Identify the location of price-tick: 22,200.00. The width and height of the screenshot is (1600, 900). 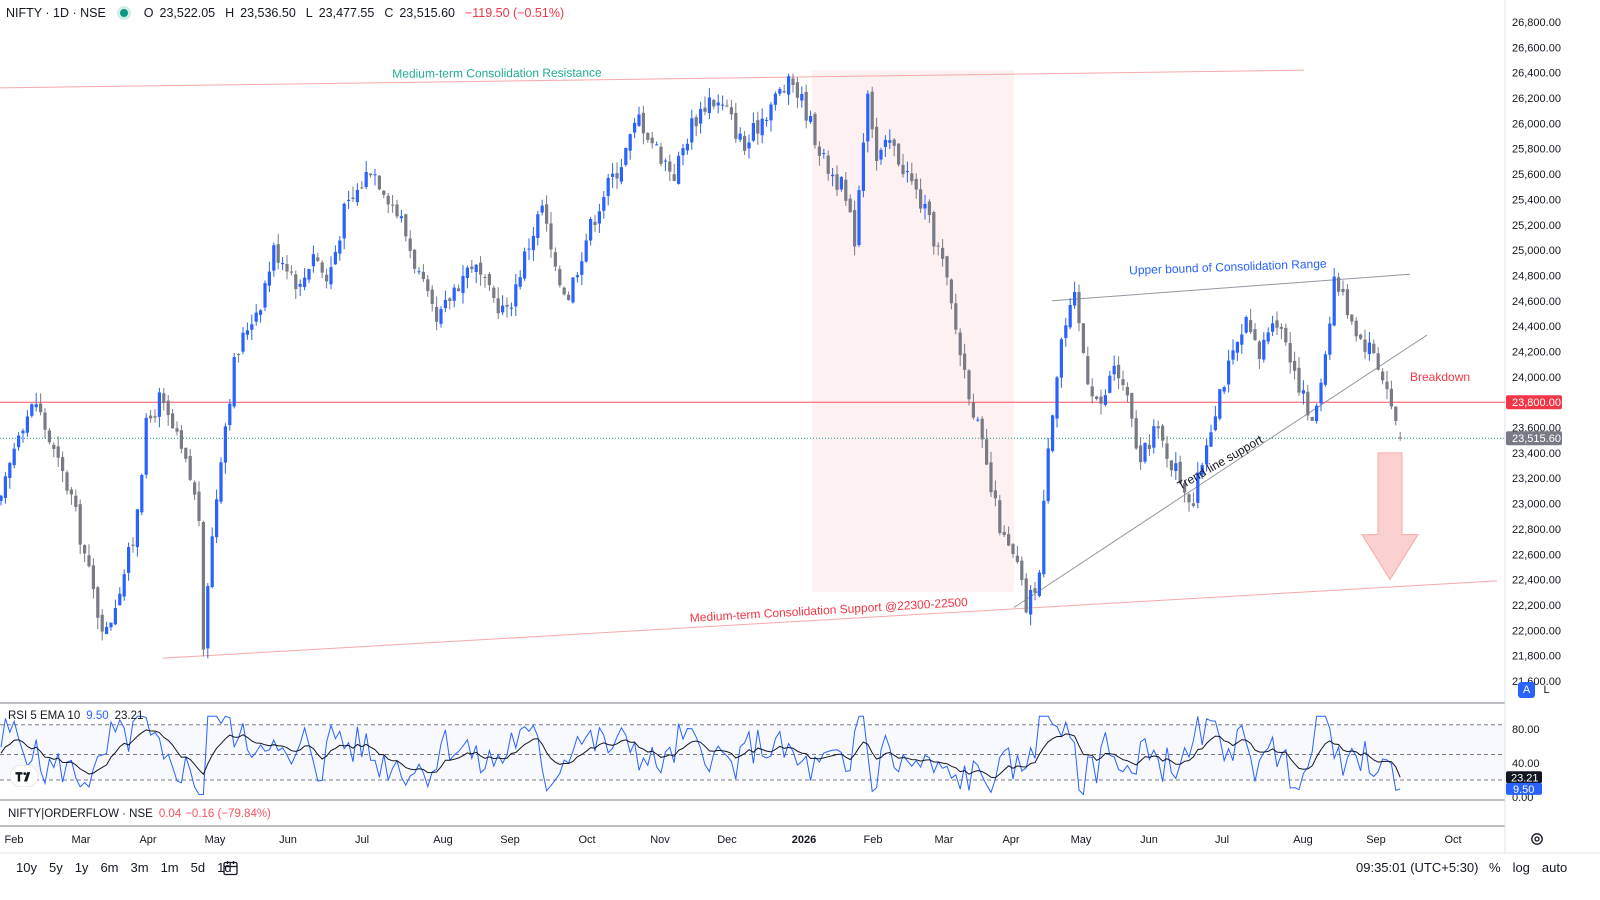
(1536, 606).